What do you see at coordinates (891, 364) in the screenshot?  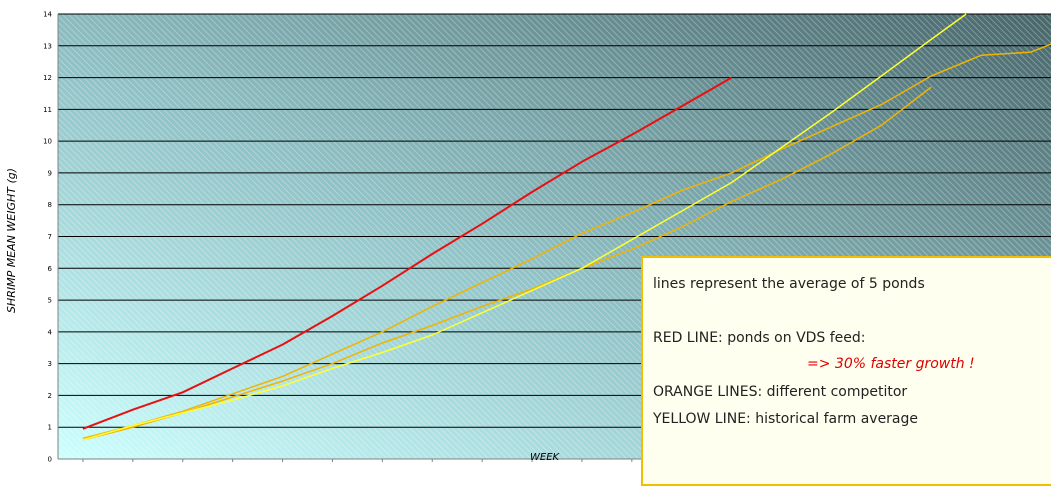 I see `legend-red-highlight: => 30% faster growth !` at bounding box center [891, 364].